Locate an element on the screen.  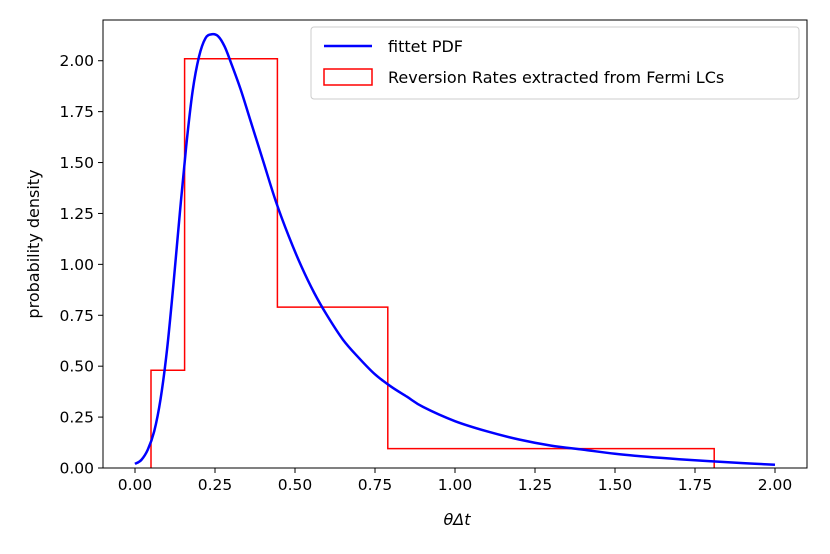
x-tick-label: 0.25 is located at coordinates (215, 485).